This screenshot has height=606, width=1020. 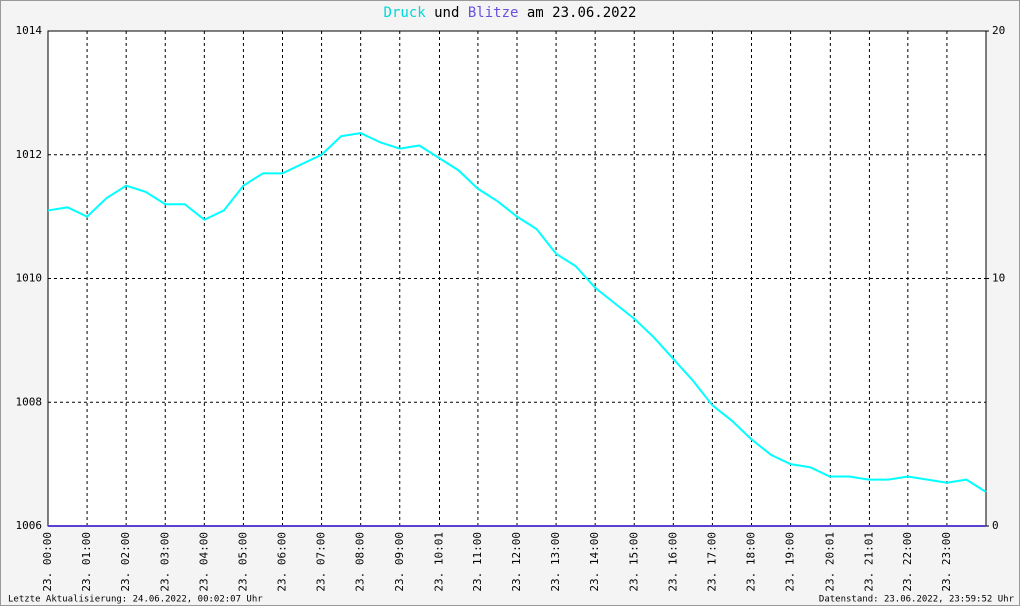 I want to click on x-tick-label: 23. 05:00, so click(x=242, y=562).